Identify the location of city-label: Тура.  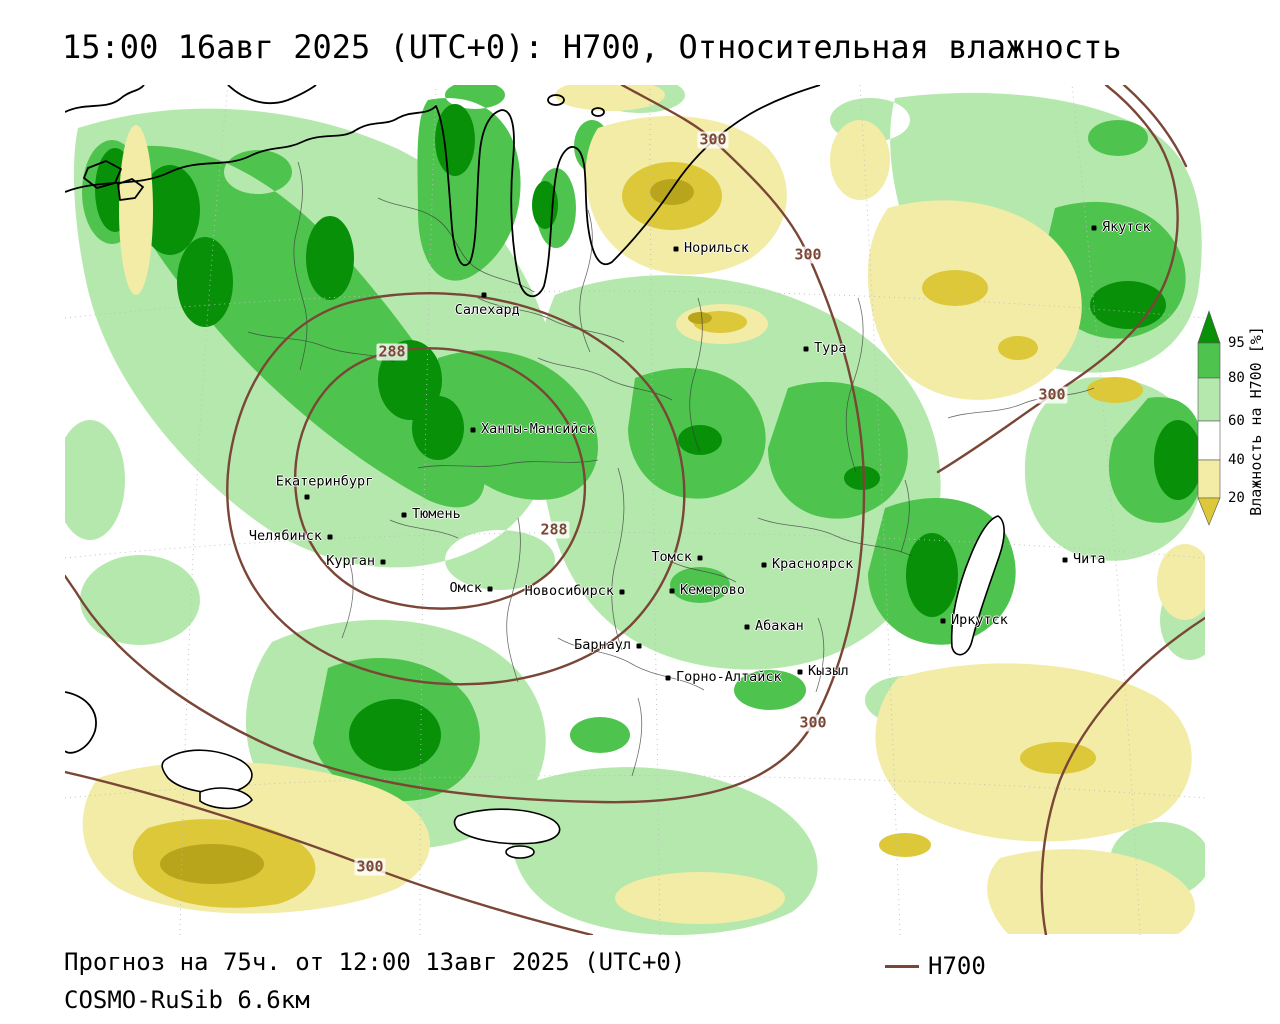
(830, 348).